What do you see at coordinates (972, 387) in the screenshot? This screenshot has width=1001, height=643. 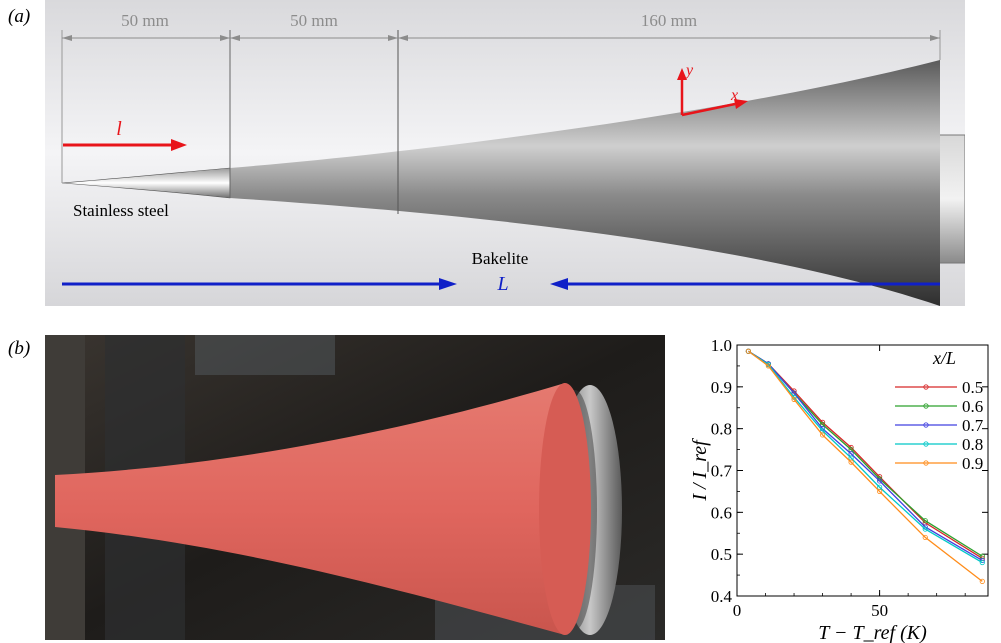 I see `legend-label-0.5: 0.5` at bounding box center [972, 387].